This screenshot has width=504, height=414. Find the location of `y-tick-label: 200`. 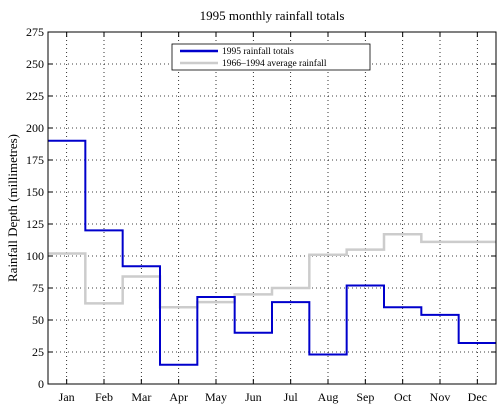

y-tick-label: 200 is located at coordinates (35, 128).